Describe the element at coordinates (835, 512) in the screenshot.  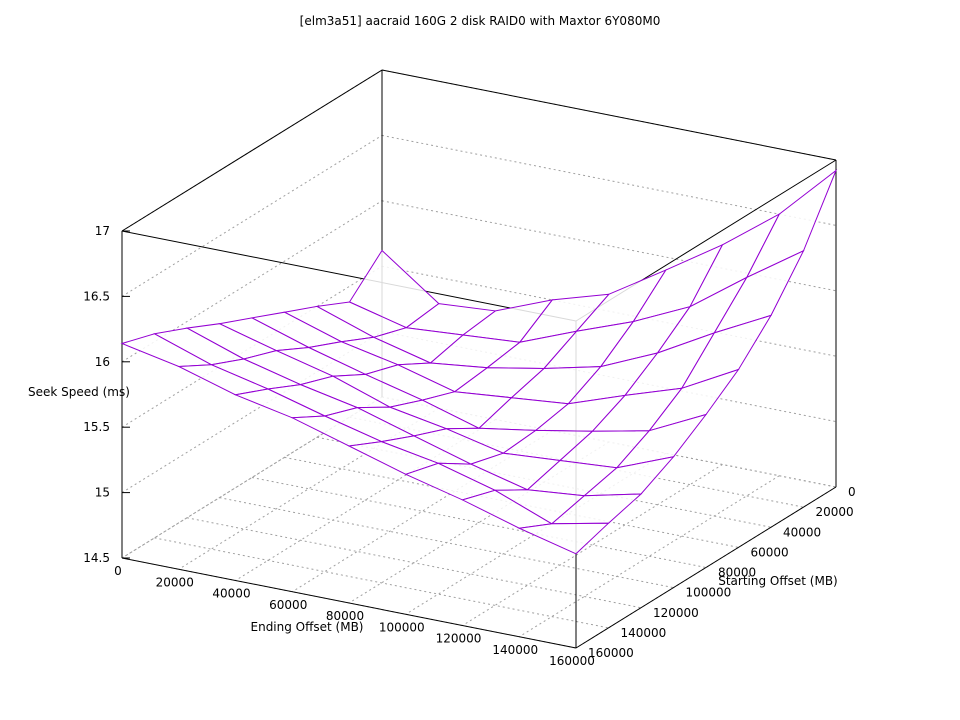
I see `y-tick-label: 20000` at that location.